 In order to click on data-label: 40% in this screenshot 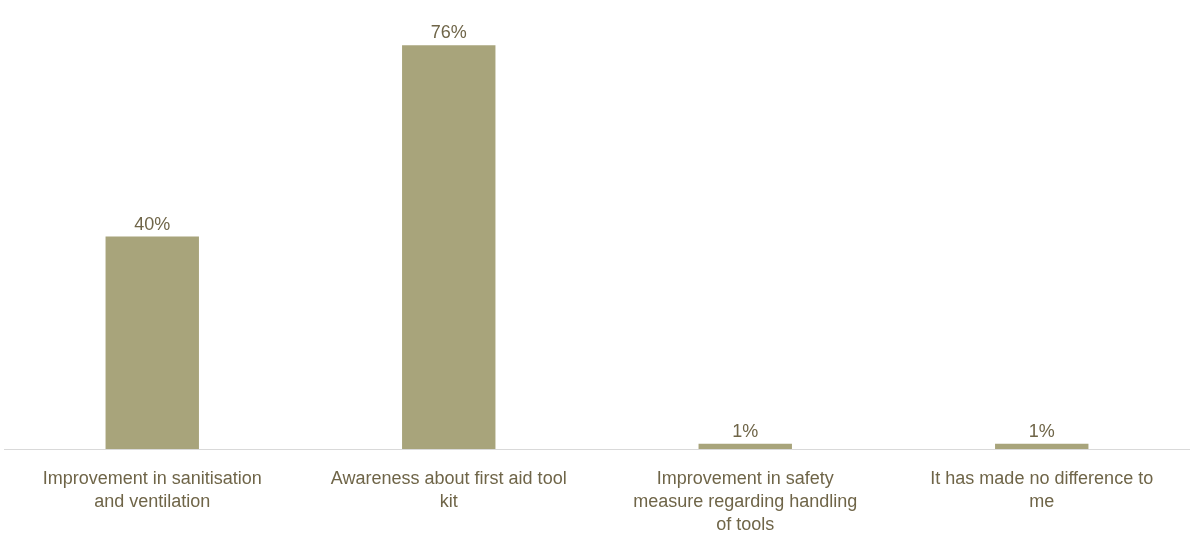, I will do `click(152, 223)`.